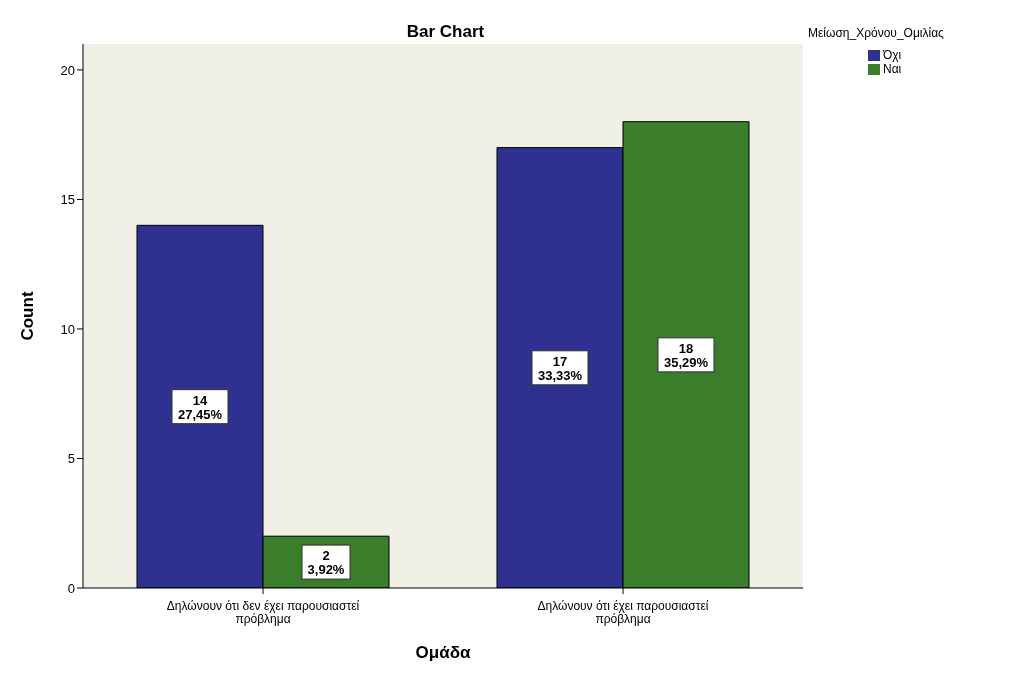  Describe the element at coordinates (67, 70) in the screenshot. I see `y-tick-label: 20` at that location.